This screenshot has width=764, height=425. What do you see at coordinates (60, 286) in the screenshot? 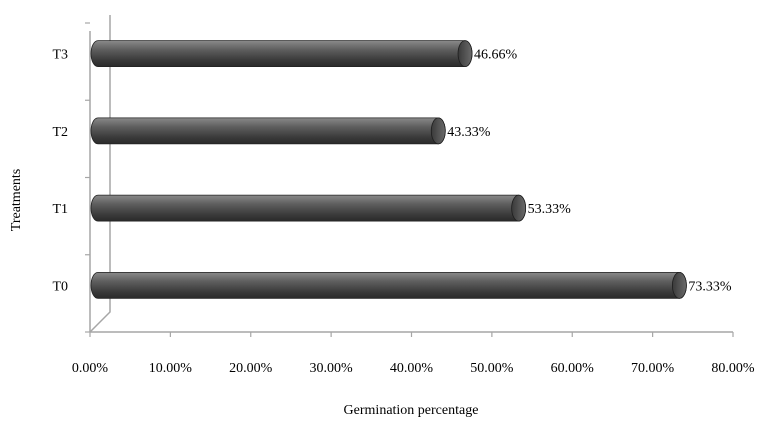
I see `category-label: T0` at bounding box center [60, 286].